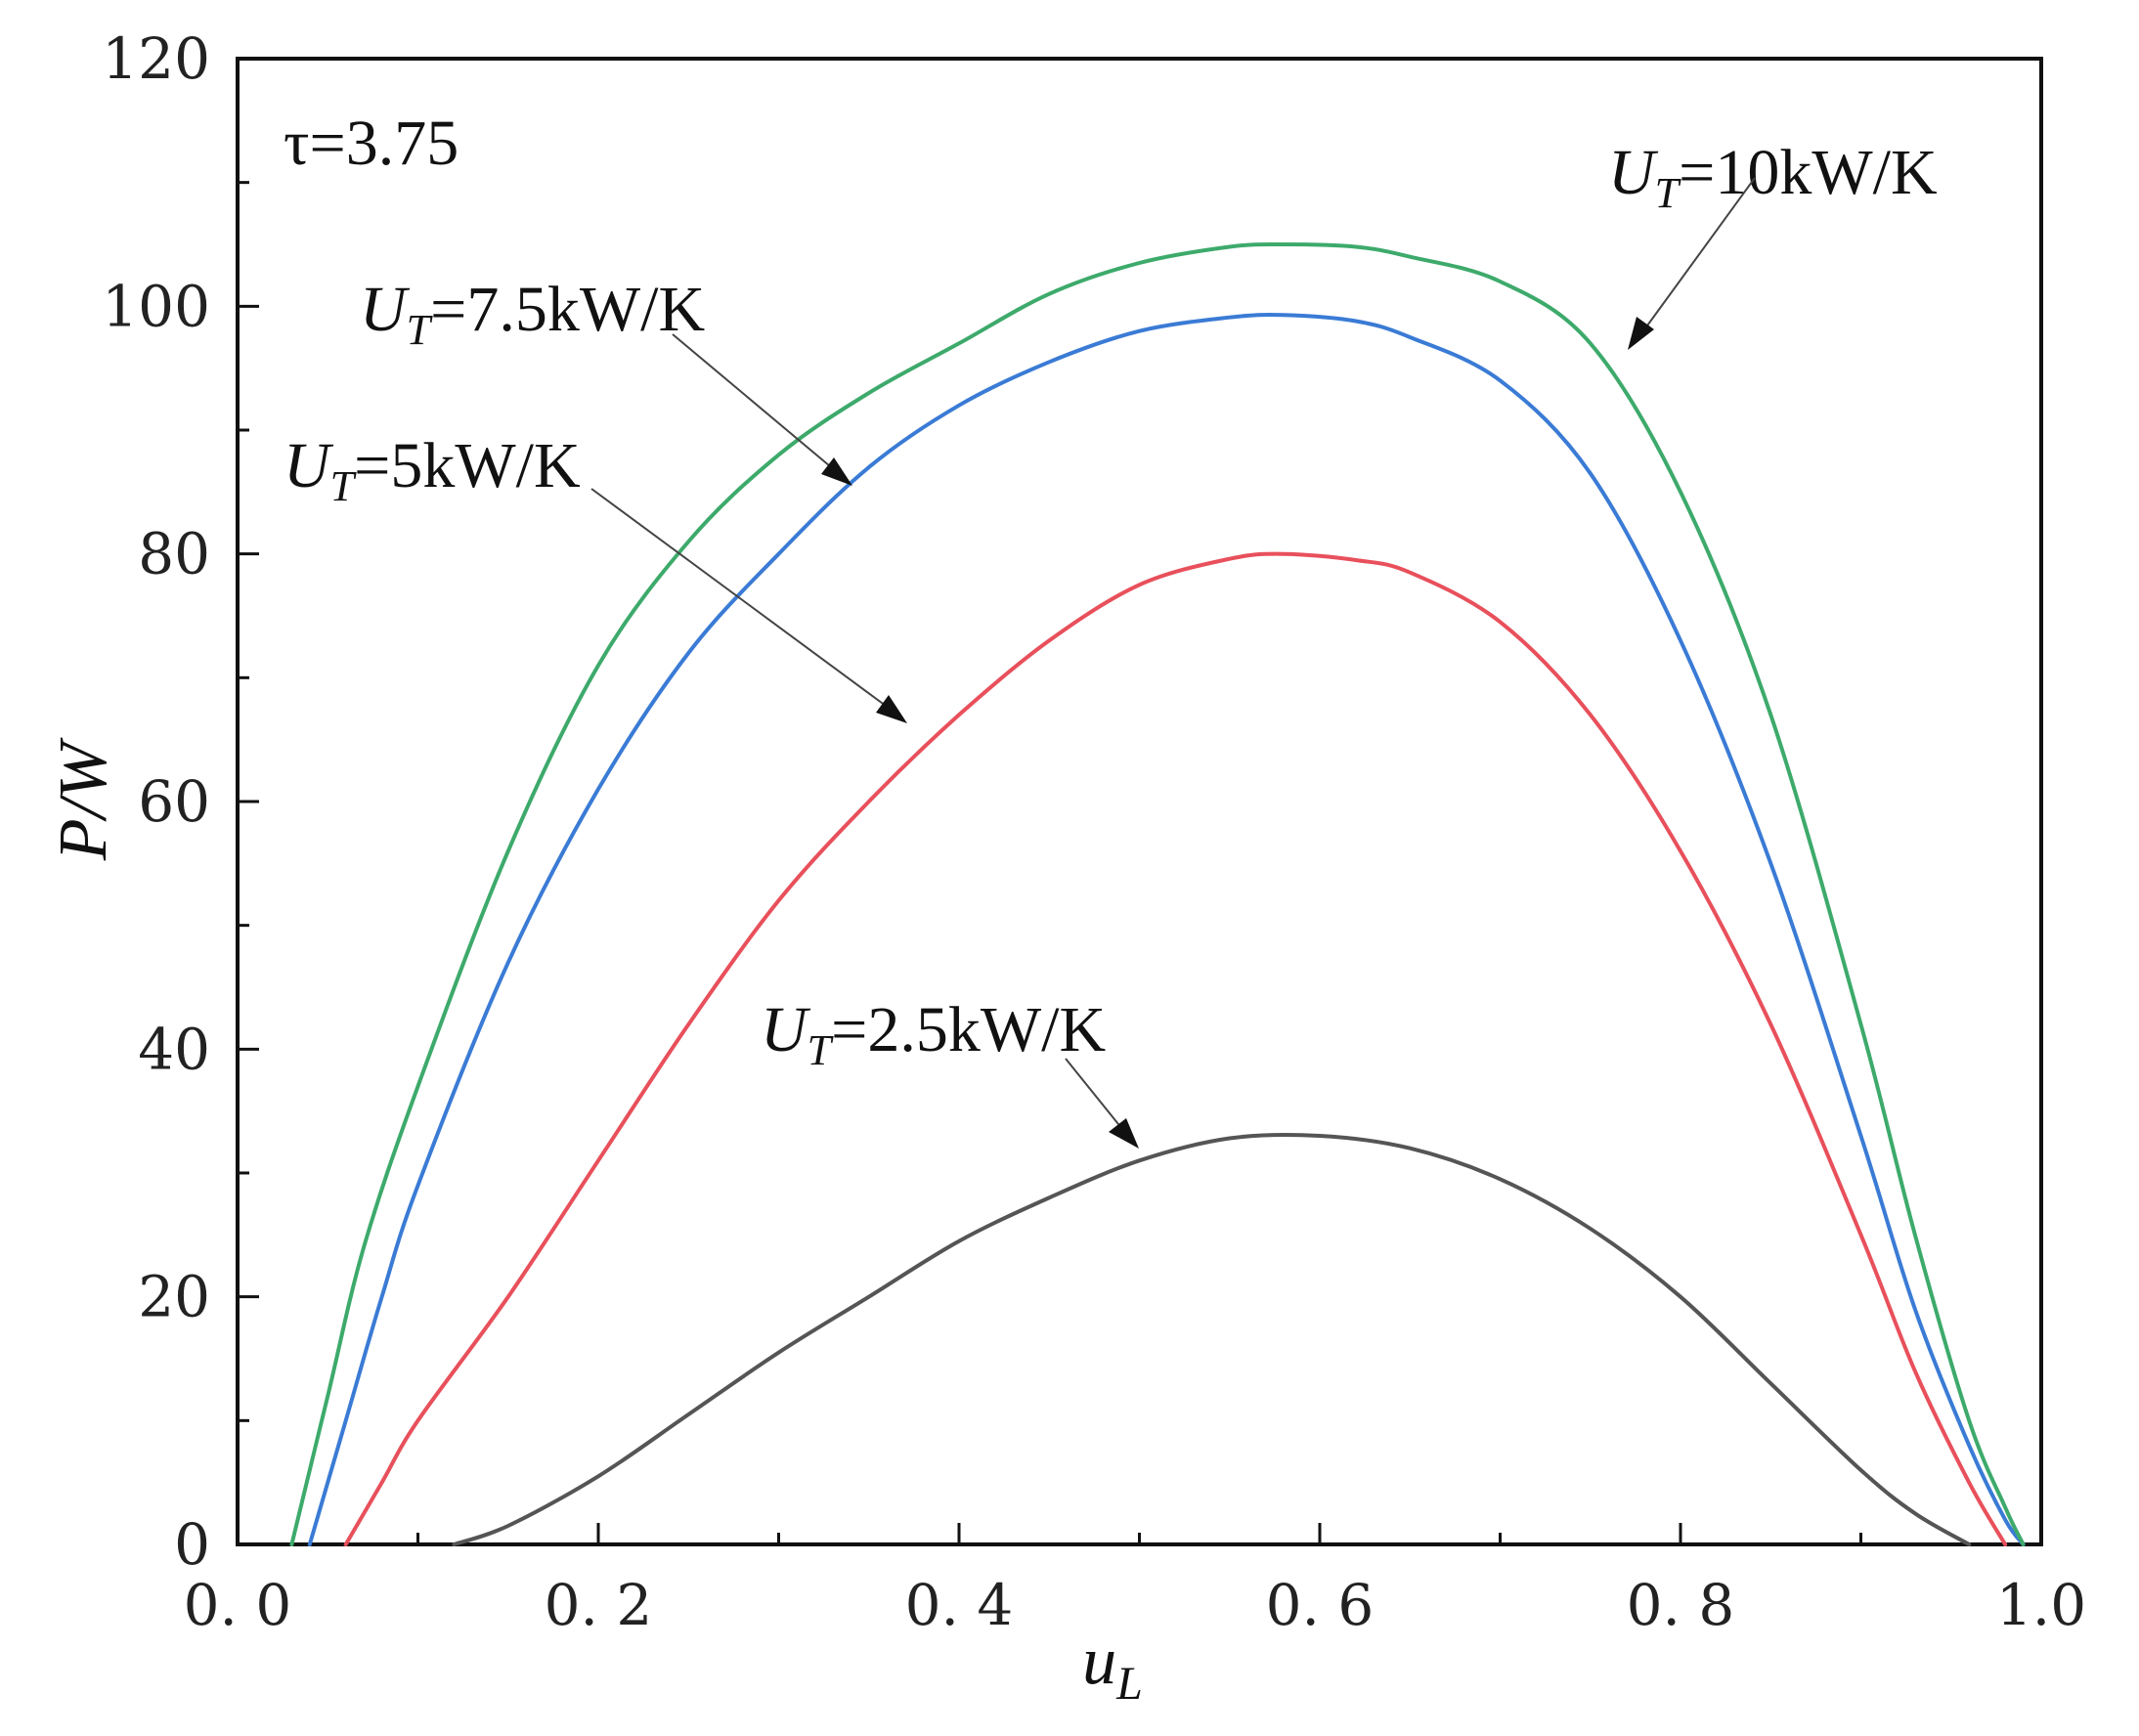 The height and width of the screenshot is (1736, 2139). What do you see at coordinates (385, 309) in the screenshot?
I see `series-label-ut-7-5-main: U` at bounding box center [385, 309].